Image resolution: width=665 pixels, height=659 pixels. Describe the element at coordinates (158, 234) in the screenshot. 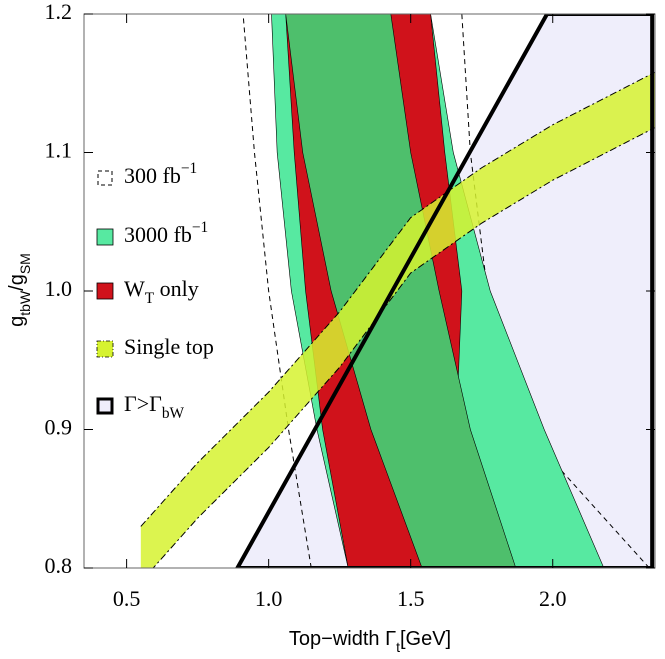

I see `text-part: 3000 fb` at that location.